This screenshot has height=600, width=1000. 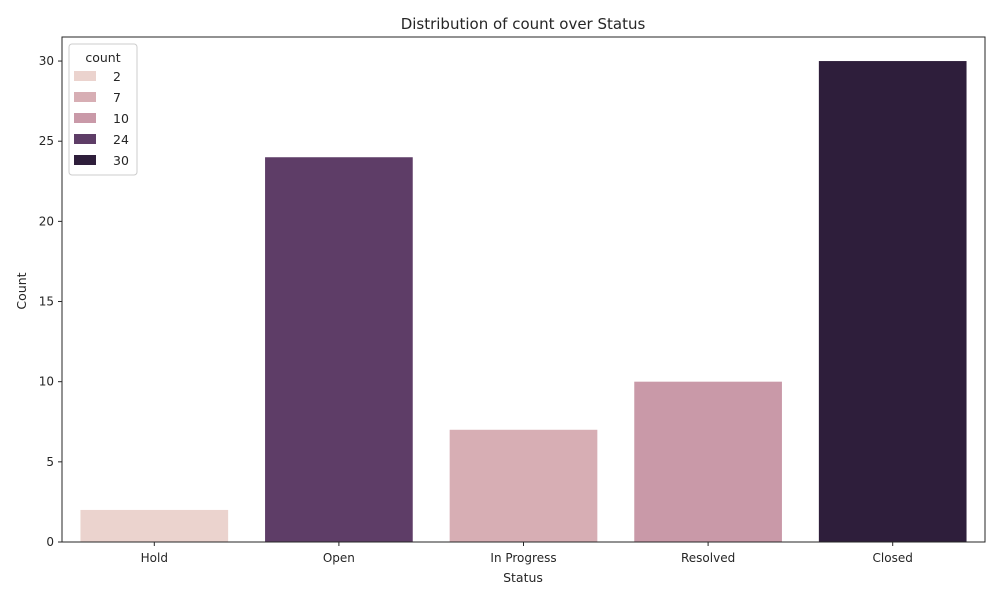 What do you see at coordinates (523, 577) in the screenshot?
I see `x-axis-title: Status` at bounding box center [523, 577].